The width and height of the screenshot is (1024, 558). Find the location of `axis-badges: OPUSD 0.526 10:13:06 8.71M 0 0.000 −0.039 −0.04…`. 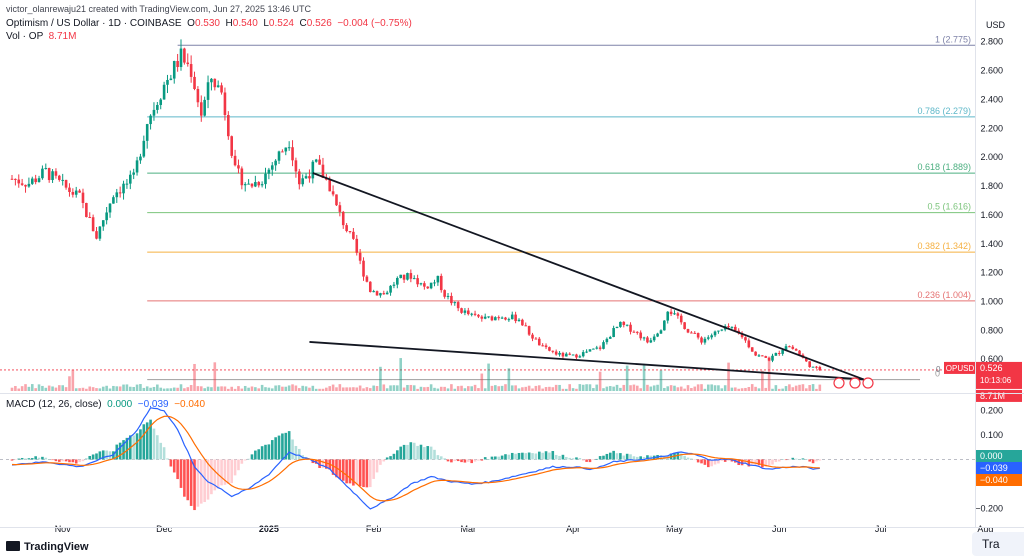

axis-badges: OPUSD 0.526 10:13:06 8.71M 0 0.000 −0.039 −0.04… is located at coordinates (927, 423).